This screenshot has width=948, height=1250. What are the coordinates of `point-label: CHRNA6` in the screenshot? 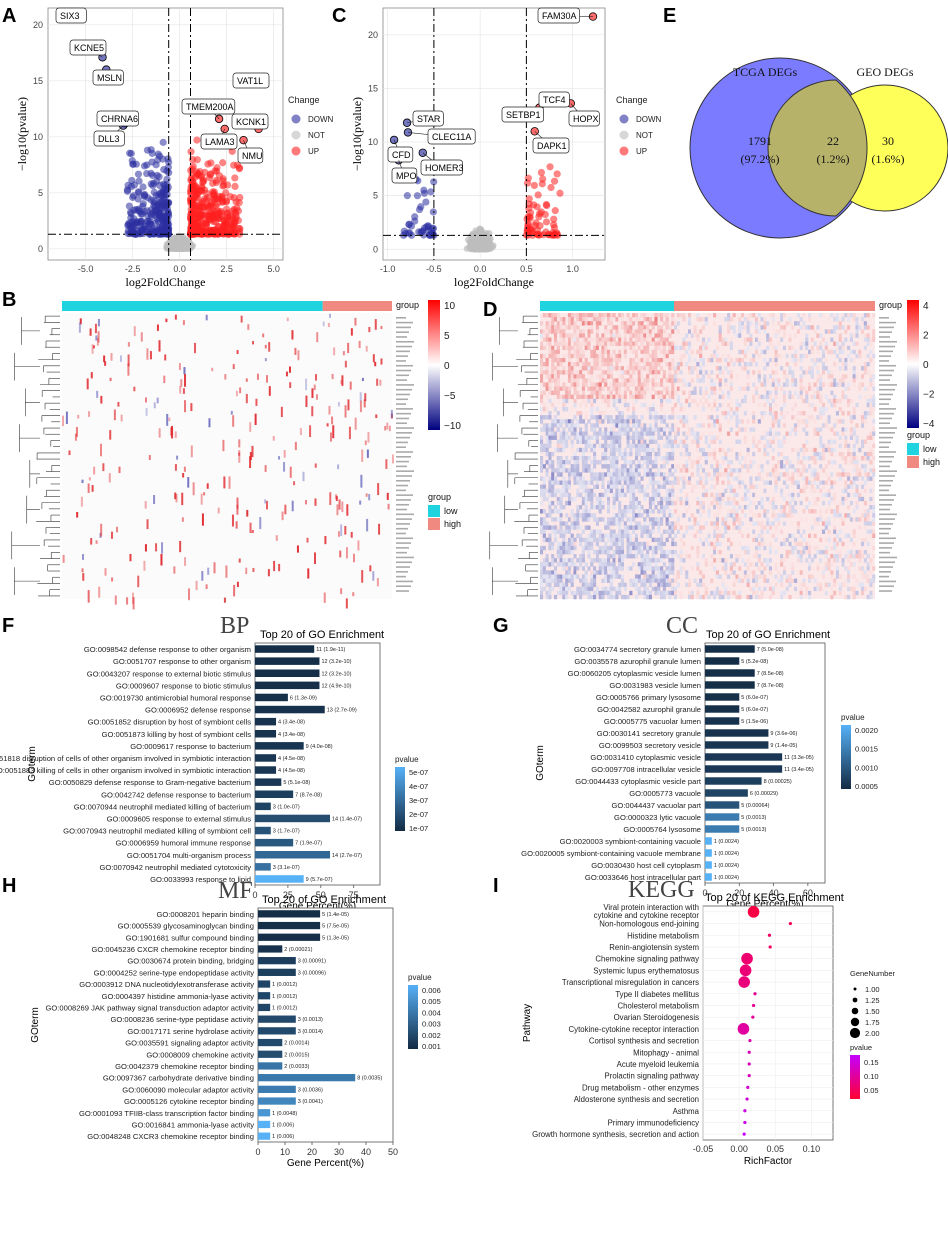 It's located at (119, 119).